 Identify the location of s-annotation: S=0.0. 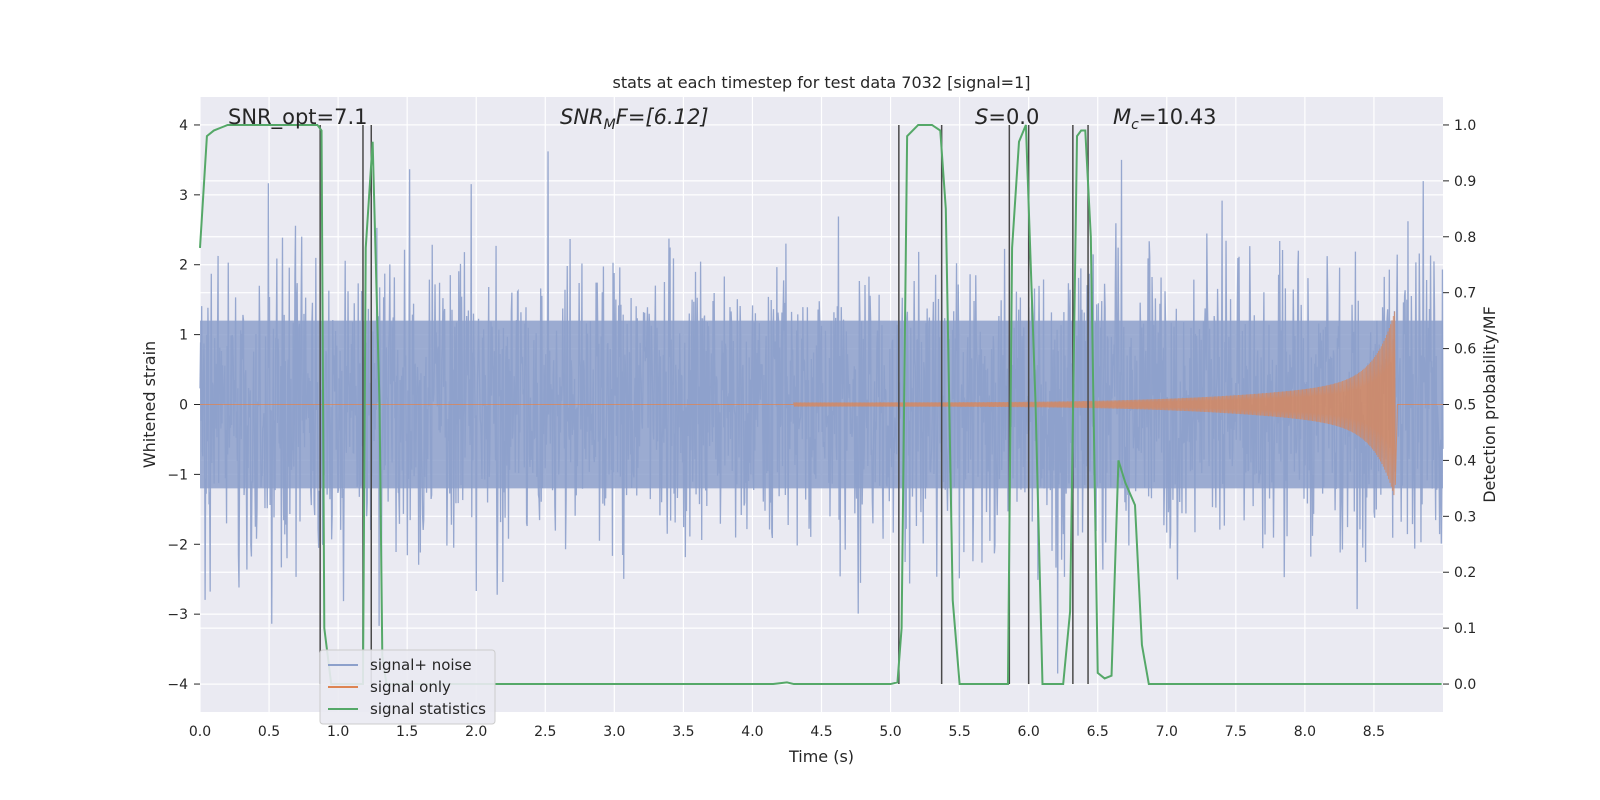
(1007, 117).